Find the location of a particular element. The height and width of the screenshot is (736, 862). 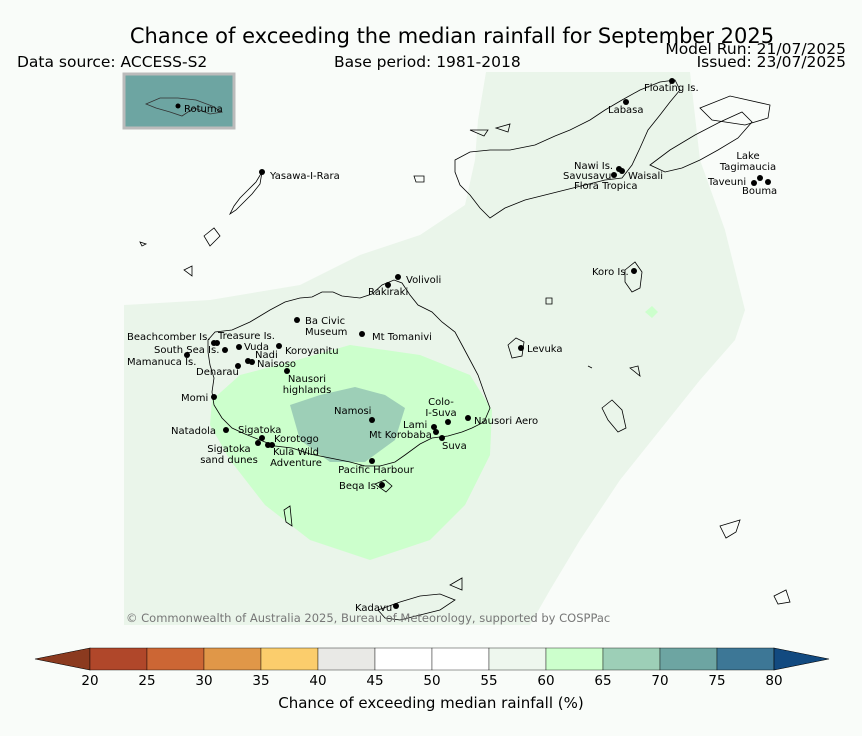

place-label: Waisali is located at coordinates (645, 176).